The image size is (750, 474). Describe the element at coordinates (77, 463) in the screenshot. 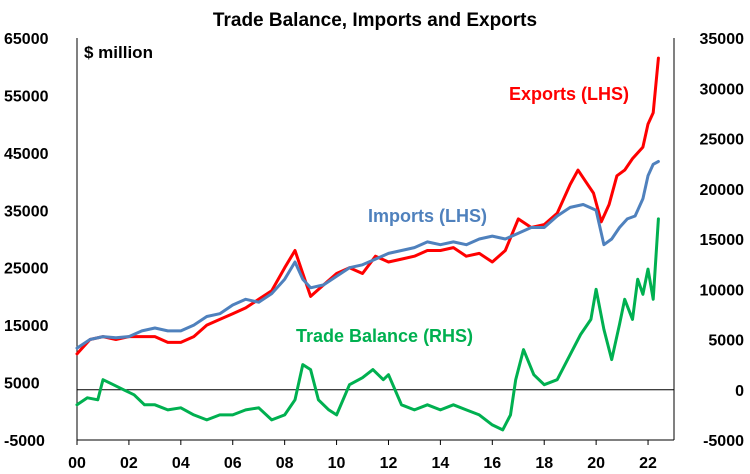

I see `x-tick-label: 00` at that location.